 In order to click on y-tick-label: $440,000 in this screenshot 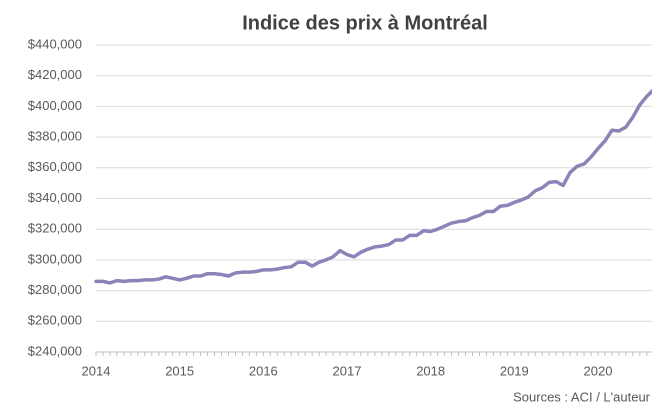, I will do `click(55, 43)`.